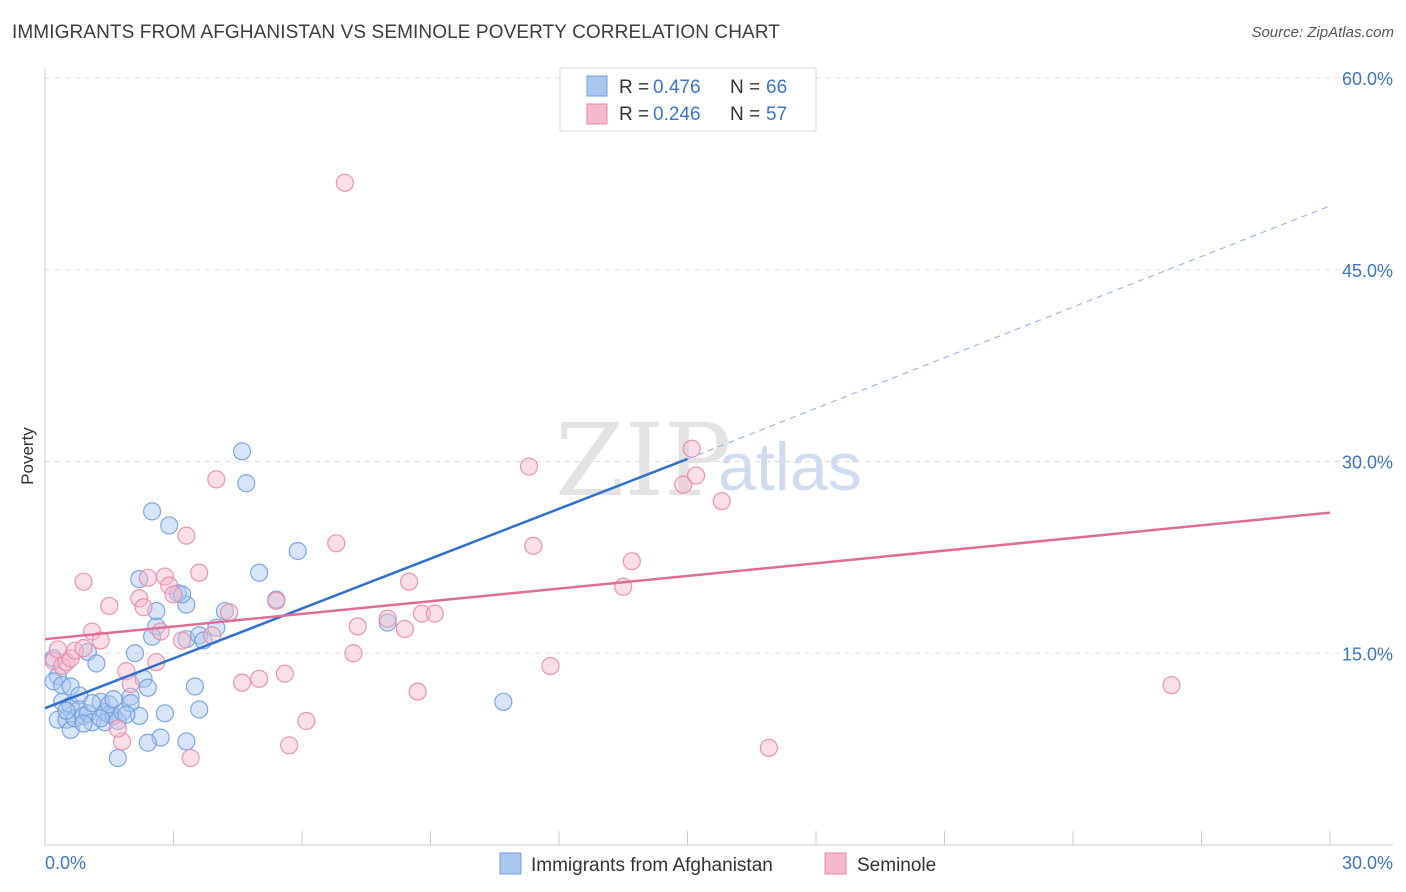  What do you see at coordinates (634, 114) in the screenshot?
I see `stats-r-label-seminole: R =` at bounding box center [634, 114].